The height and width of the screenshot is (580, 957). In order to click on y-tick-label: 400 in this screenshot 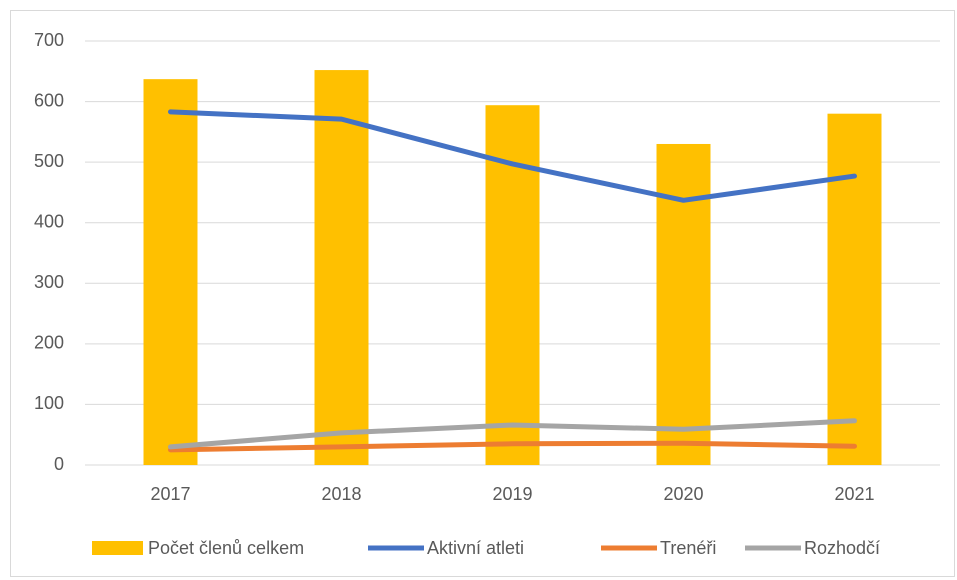, I will do `click(49, 221)`.